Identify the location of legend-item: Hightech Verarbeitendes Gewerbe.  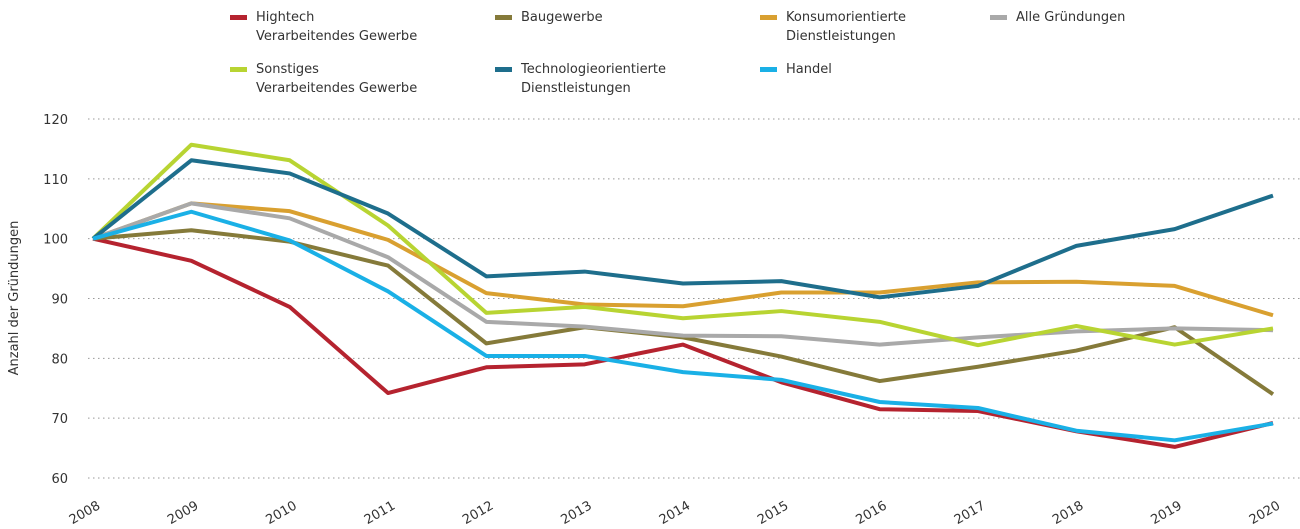
(323, 27).